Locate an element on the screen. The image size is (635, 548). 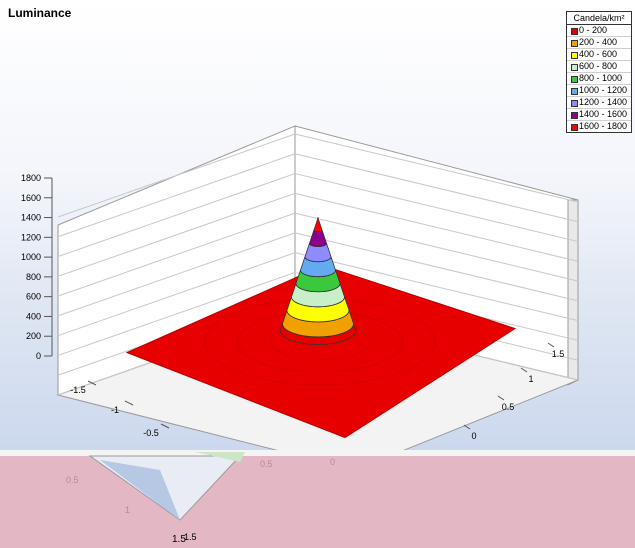
legend-label: 600 - 800 is located at coordinates (598, 66).